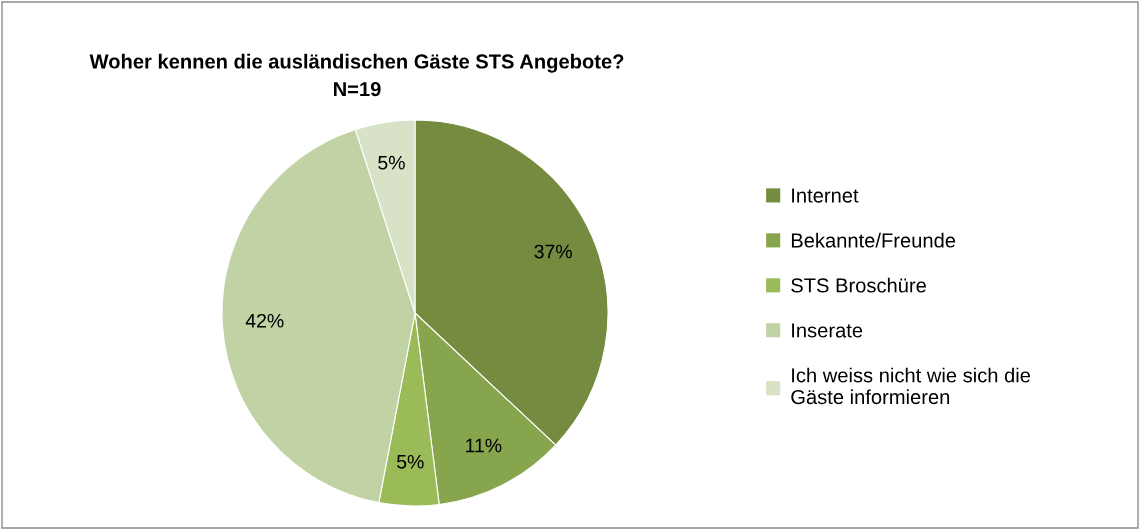  I want to click on chart-title: Woher kennen die ausländischen Gäste STS Angebote? N=19, so click(356, 75).